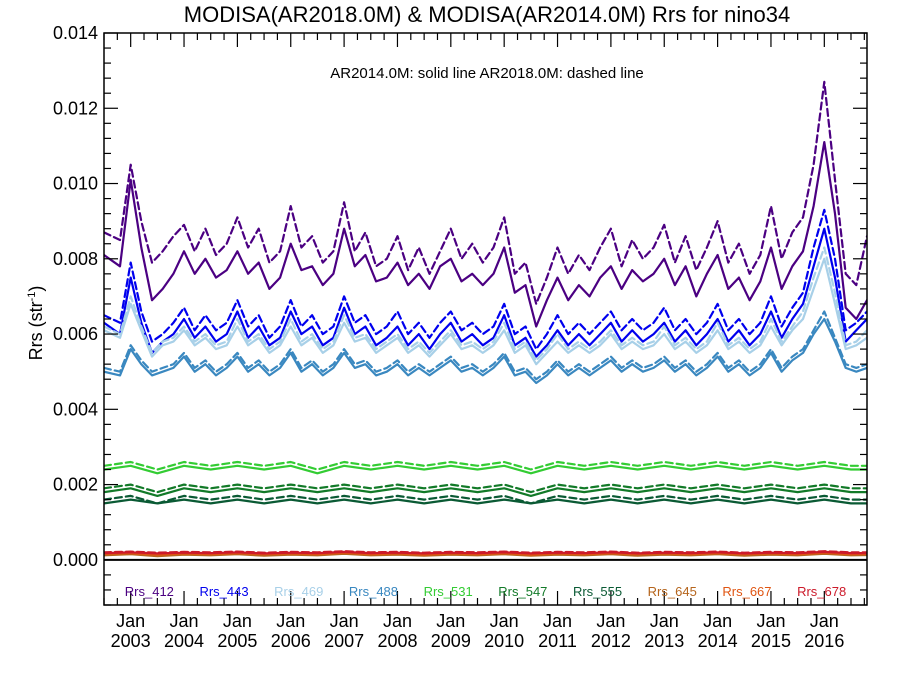 This screenshot has width=900, height=675. I want to click on x-tick-label-year: 2011, so click(557, 641).